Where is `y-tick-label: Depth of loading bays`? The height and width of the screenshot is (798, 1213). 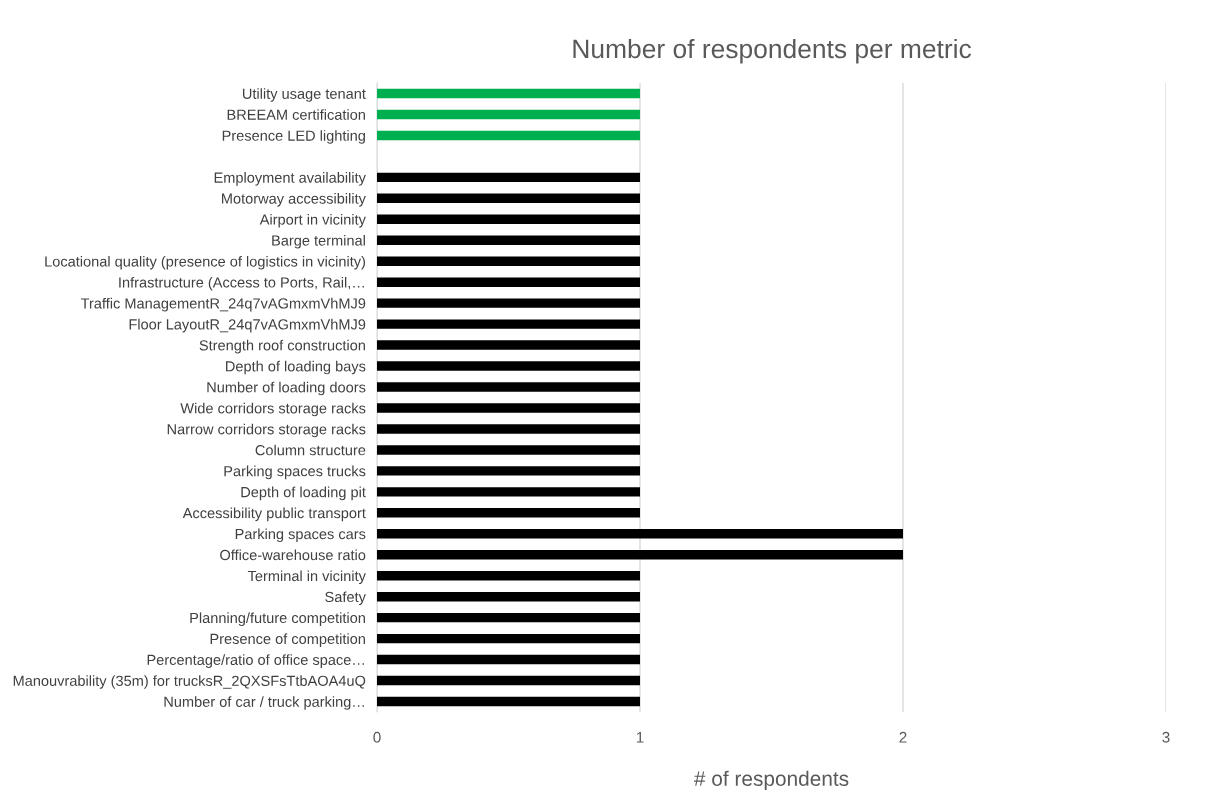 y-tick-label: Depth of loading bays is located at coordinates (296, 367).